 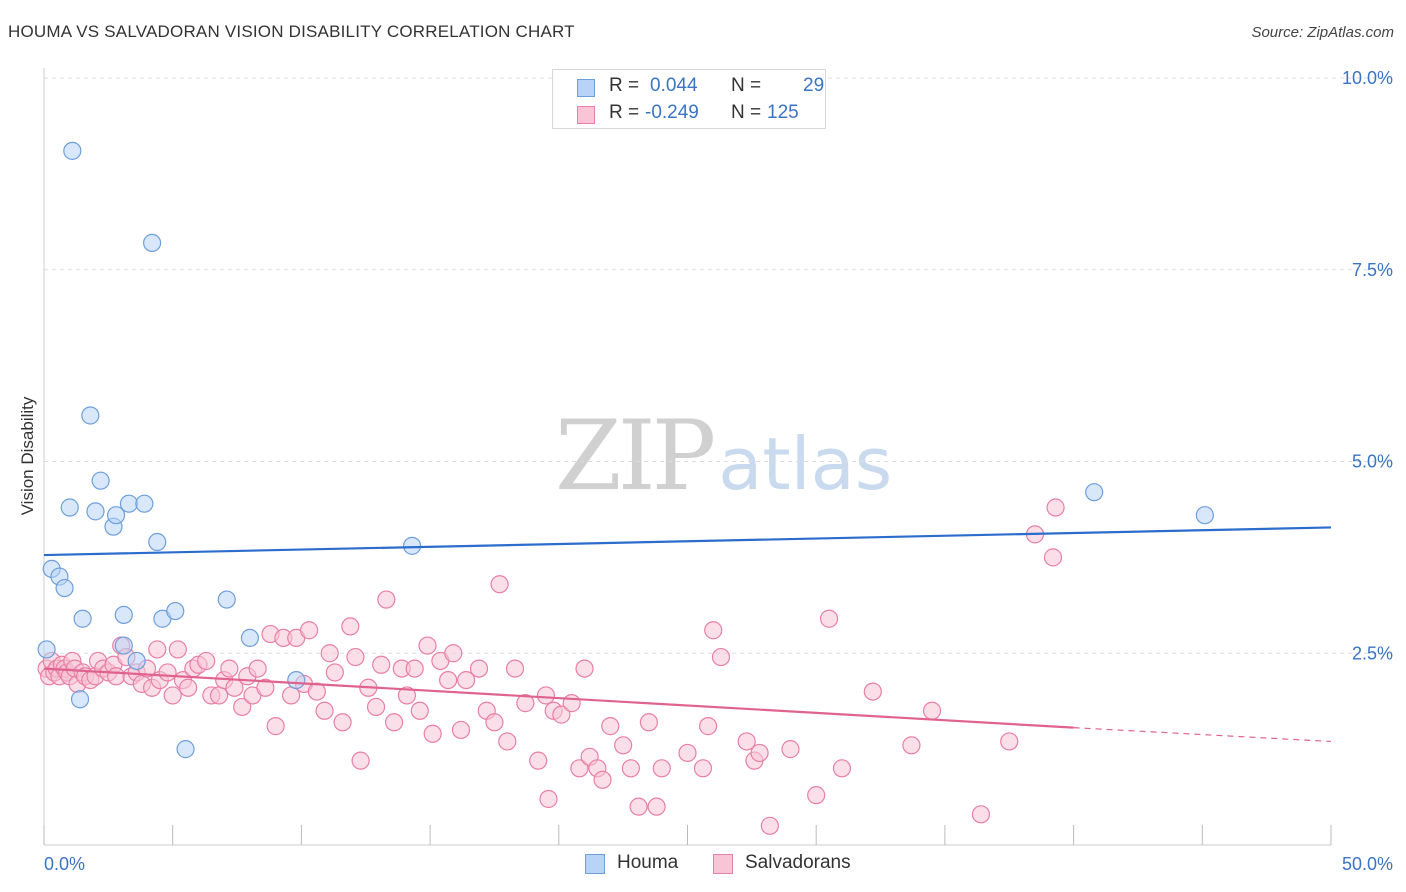 What do you see at coordinates (64, 864) in the screenshot?
I see `x-tick-label: 0.0%` at bounding box center [64, 864].